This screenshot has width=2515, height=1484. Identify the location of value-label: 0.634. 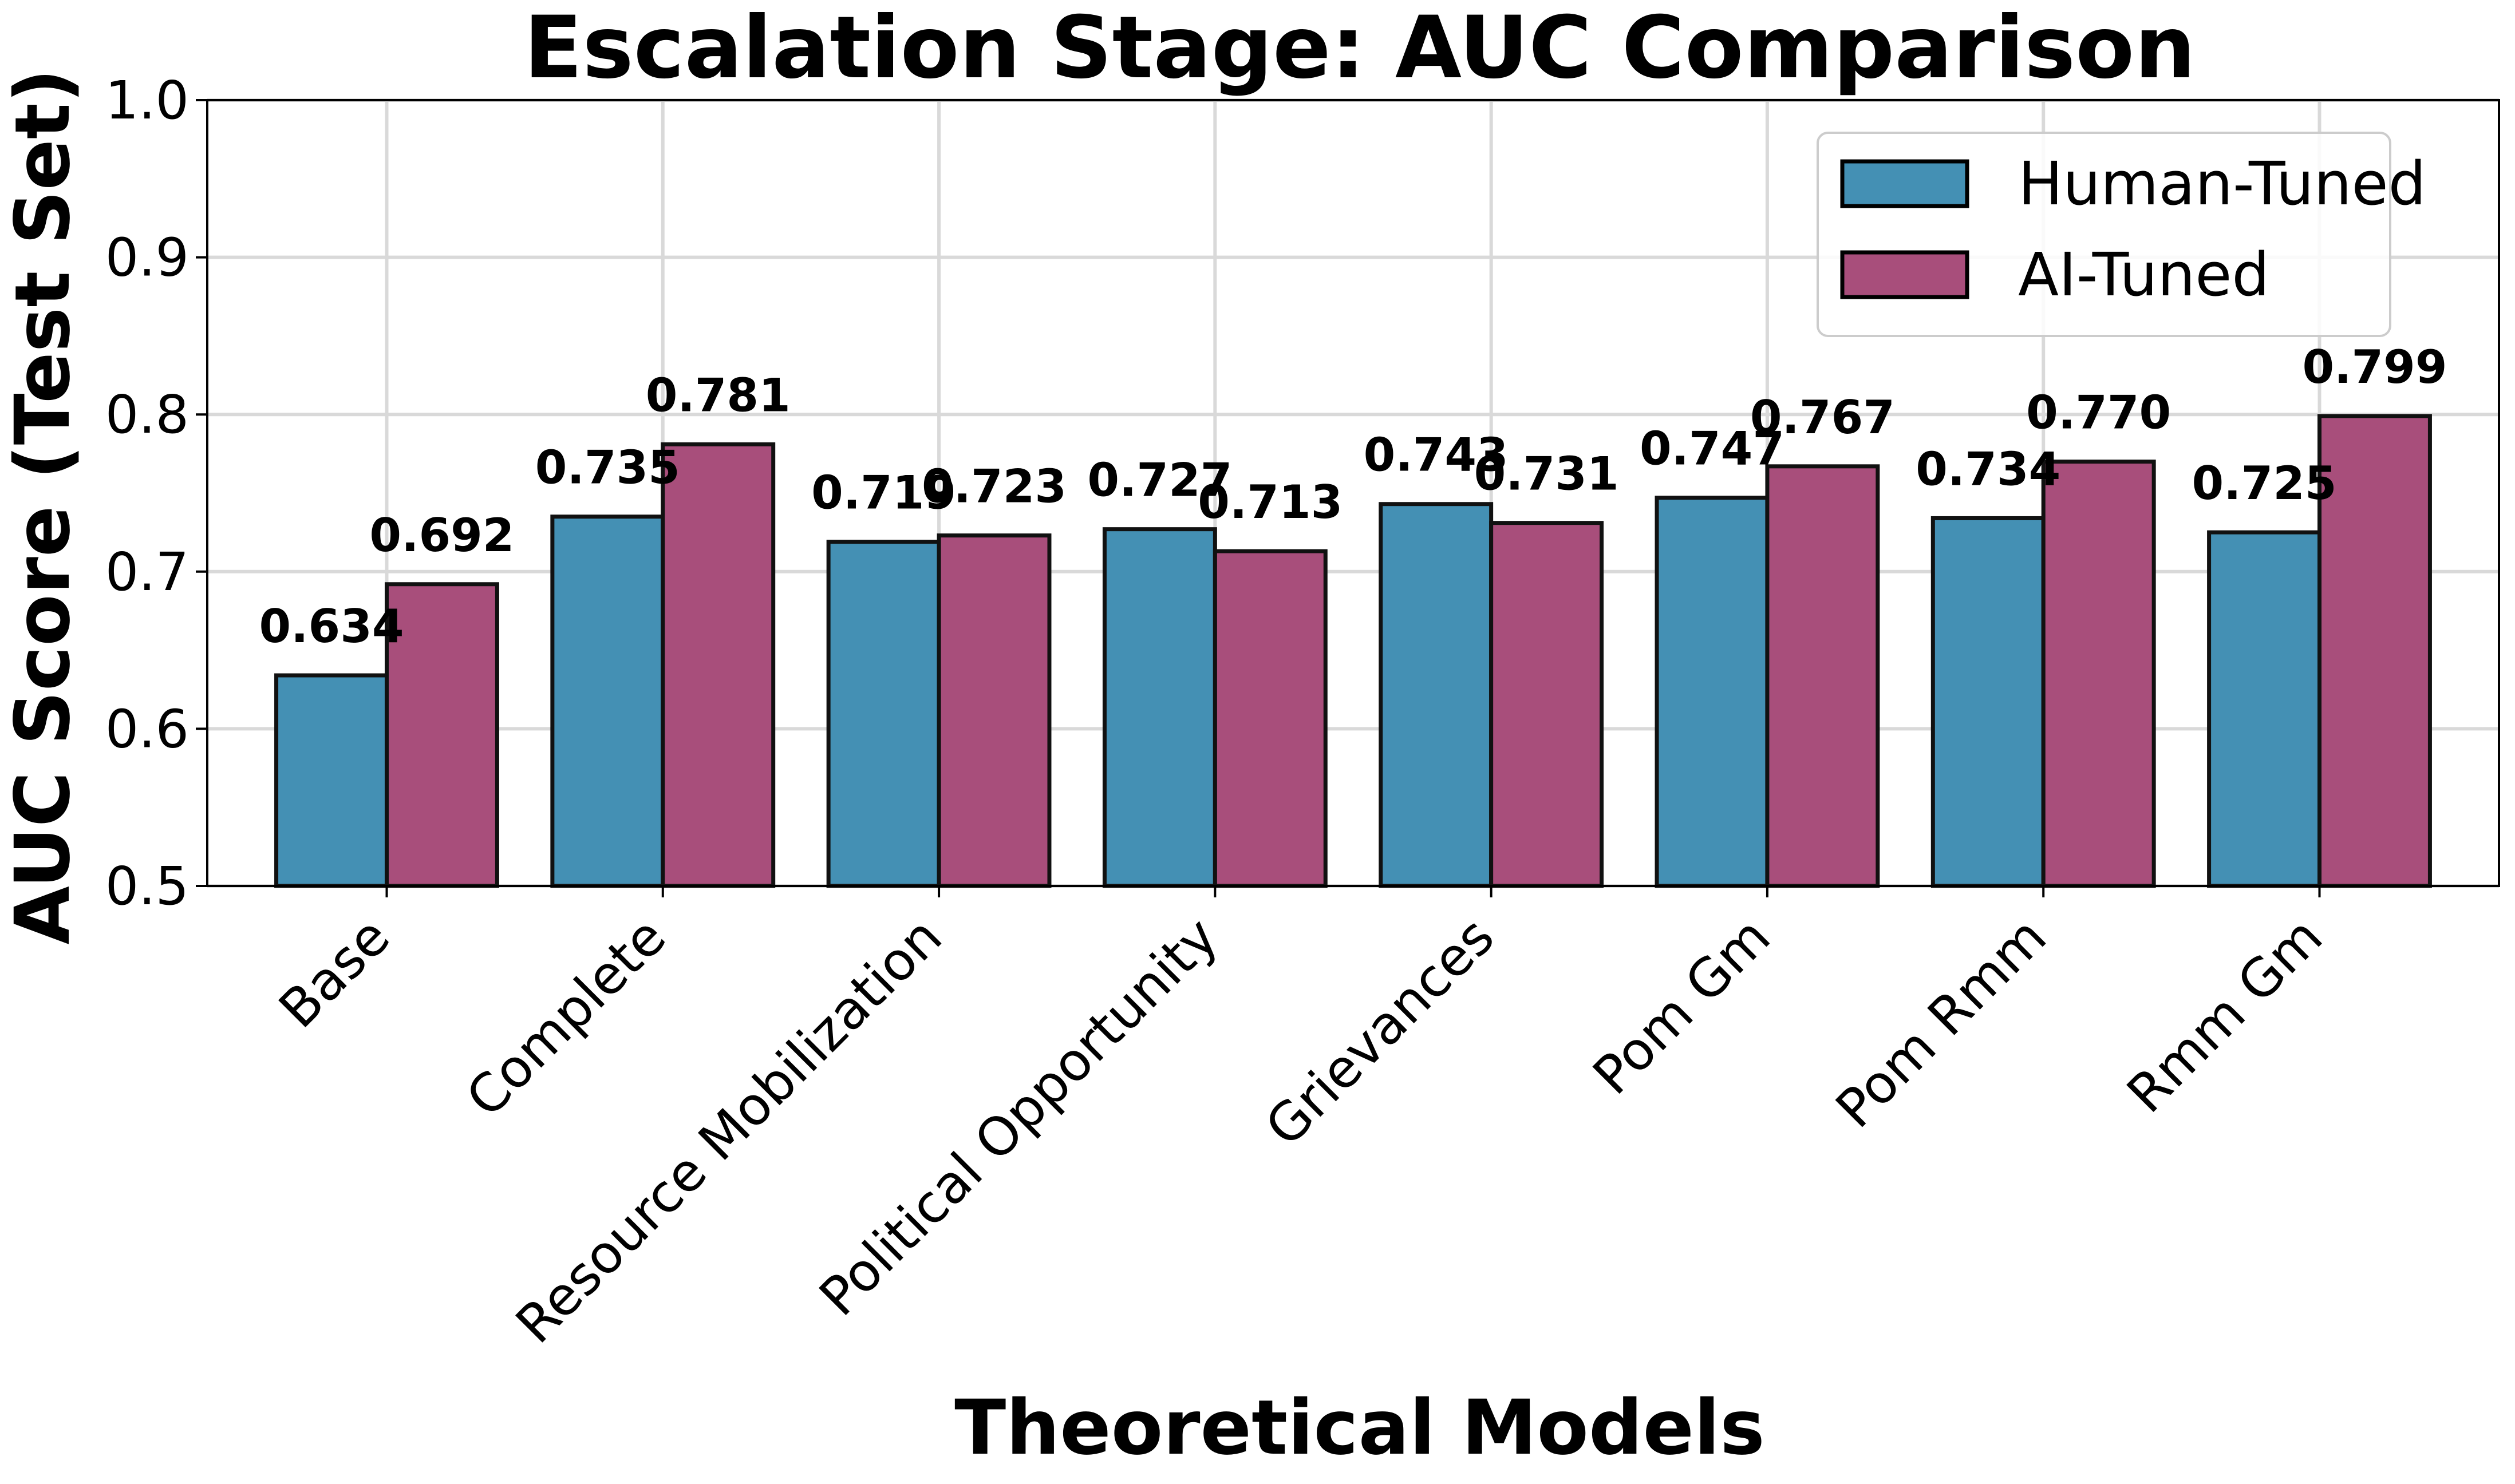
(331, 626).